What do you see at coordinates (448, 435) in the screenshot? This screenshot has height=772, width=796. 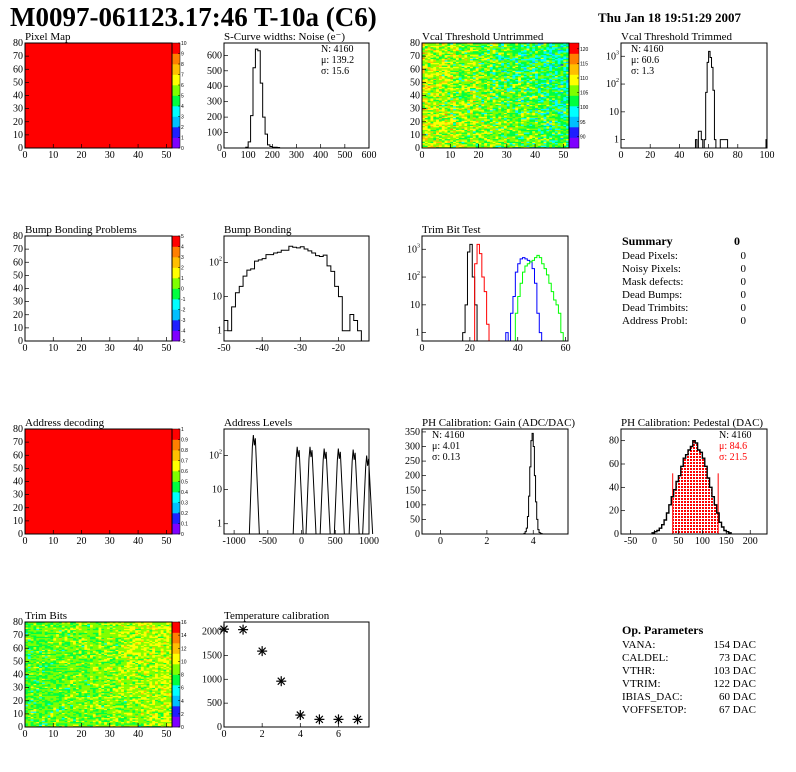 I see `stats-line: N: 4160` at bounding box center [448, 435].